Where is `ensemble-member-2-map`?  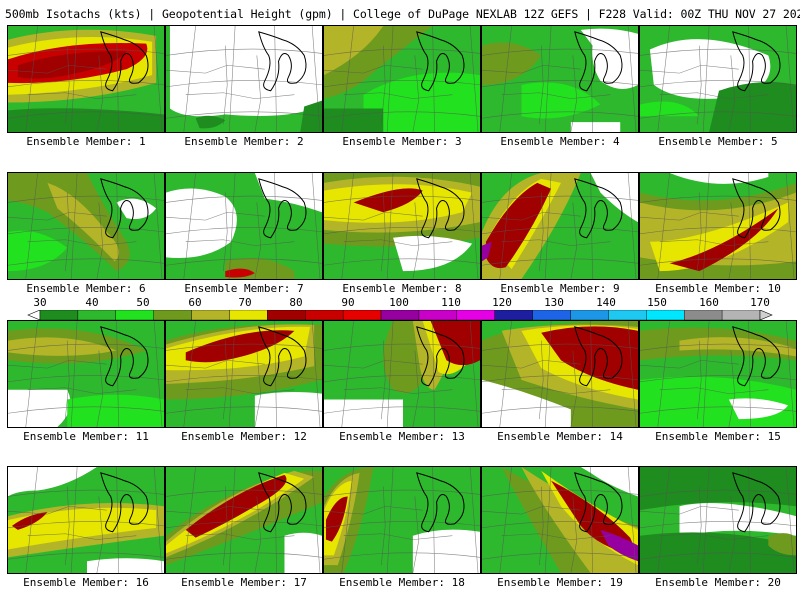
ensemble-member-2-map is located at coordinates (244, 79).